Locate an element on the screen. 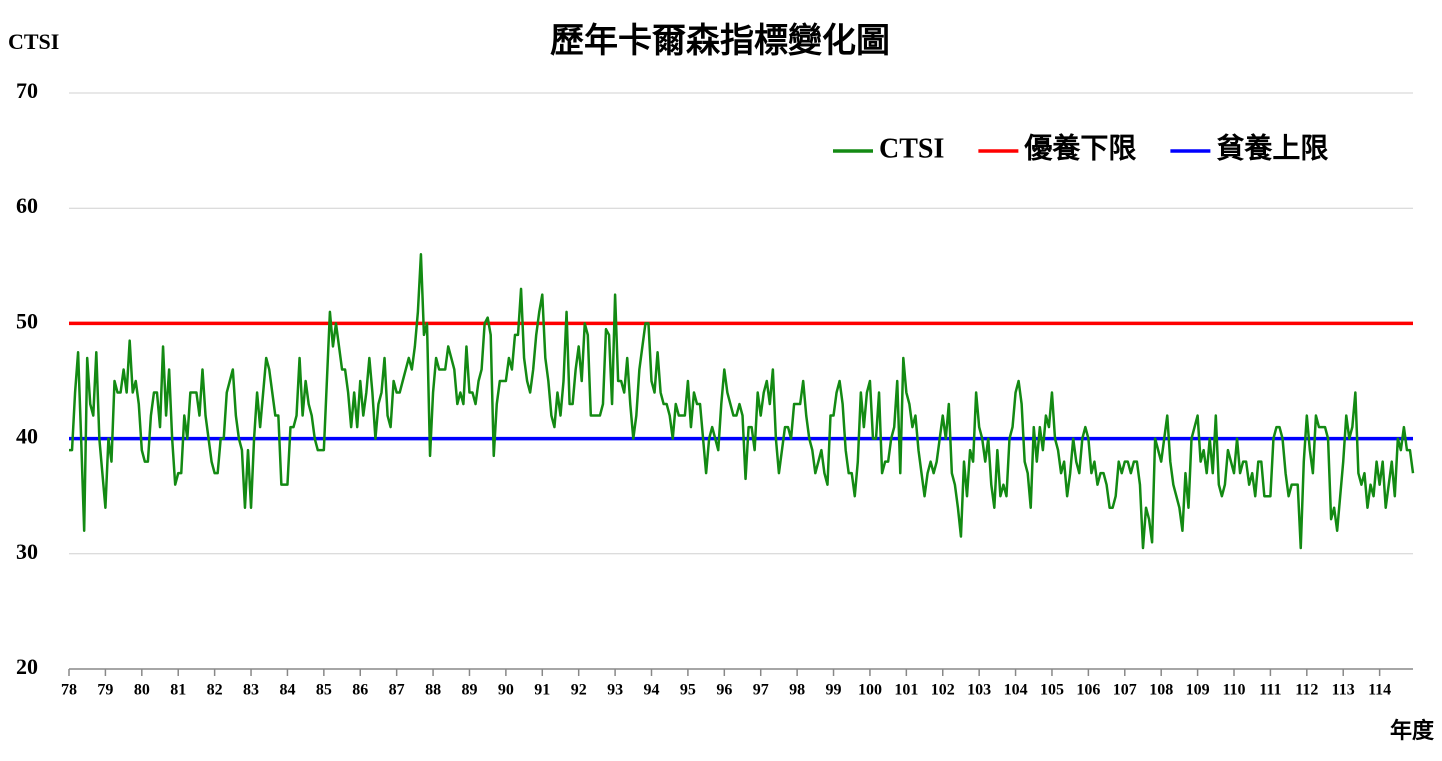  legend-label: 優養下限 is located at coordinates (1079, 147).